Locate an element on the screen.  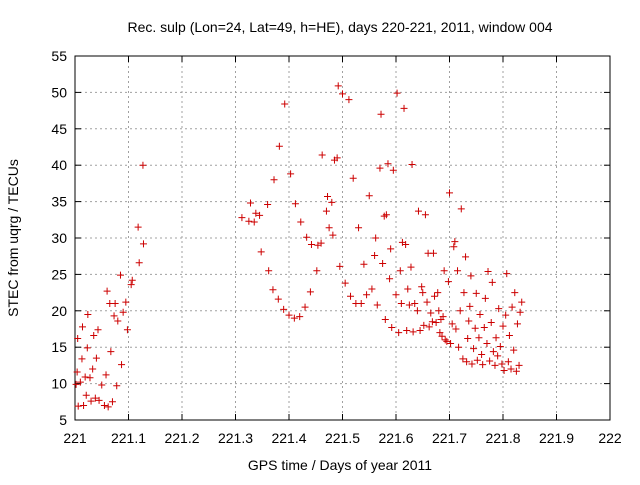
x-tick-label: 221.3 is located at coordinates (235, 438).